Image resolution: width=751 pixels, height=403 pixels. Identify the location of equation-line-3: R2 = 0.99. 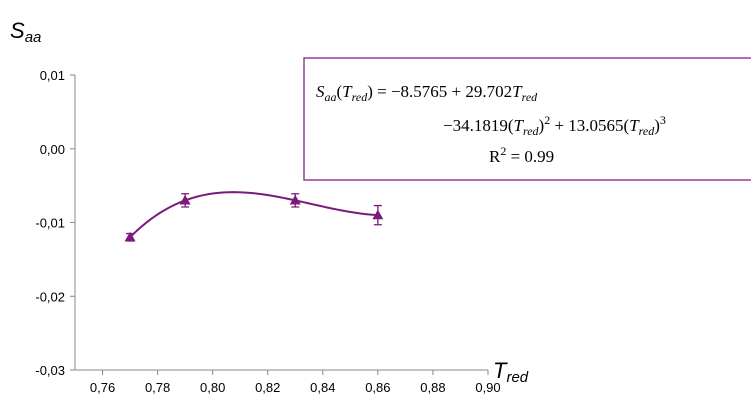
(521, 155).